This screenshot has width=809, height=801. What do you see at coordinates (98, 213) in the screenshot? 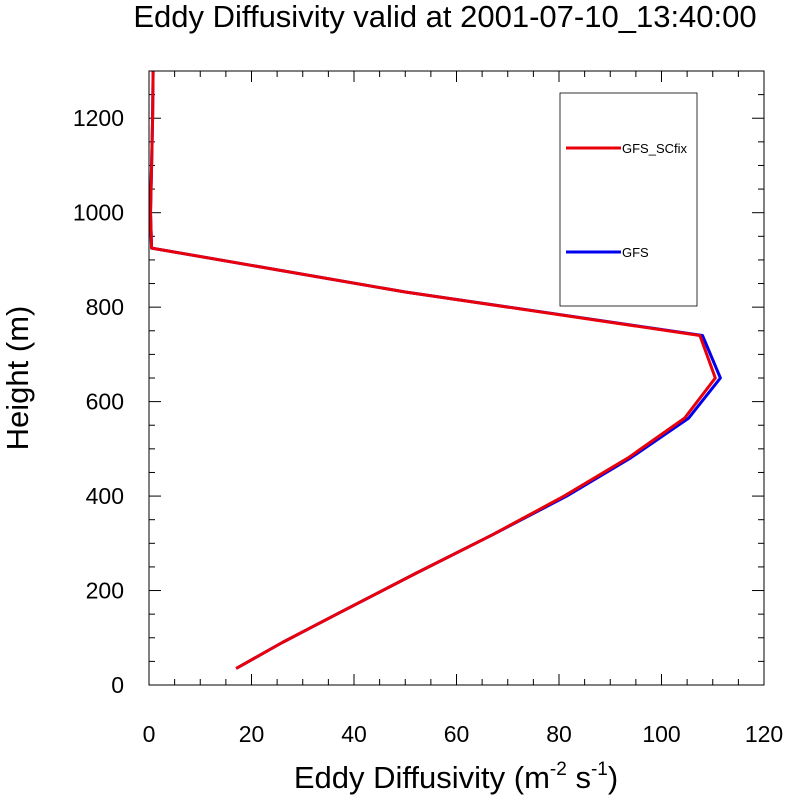
I see `y-tick-label: 1000` at bounding box center [98, 213].